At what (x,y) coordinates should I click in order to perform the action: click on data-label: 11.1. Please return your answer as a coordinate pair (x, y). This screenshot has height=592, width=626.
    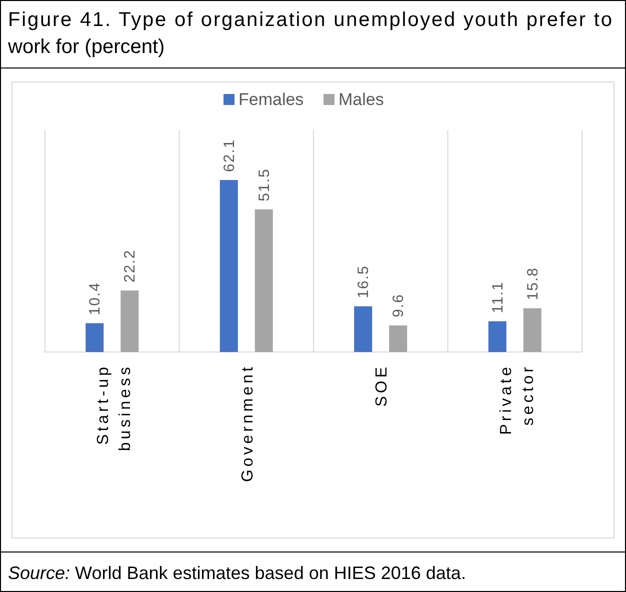
    Looking at the image, I should click on (497, 297).